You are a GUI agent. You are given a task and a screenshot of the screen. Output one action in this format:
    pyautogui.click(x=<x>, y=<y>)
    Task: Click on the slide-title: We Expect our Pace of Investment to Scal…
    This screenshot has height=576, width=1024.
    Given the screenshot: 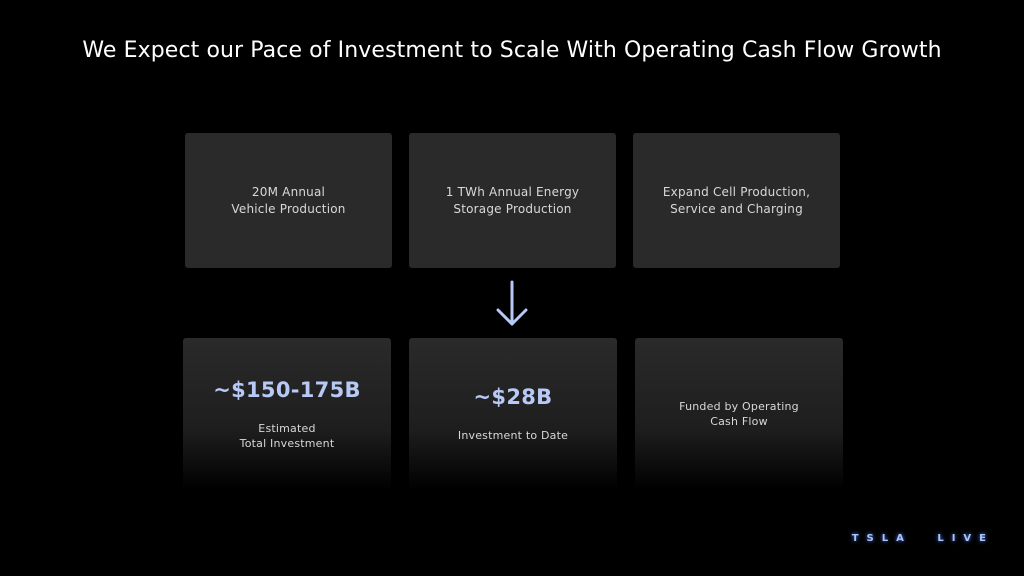 What is the action you would take?
    pyautogui.click(x=512, y=50)
    